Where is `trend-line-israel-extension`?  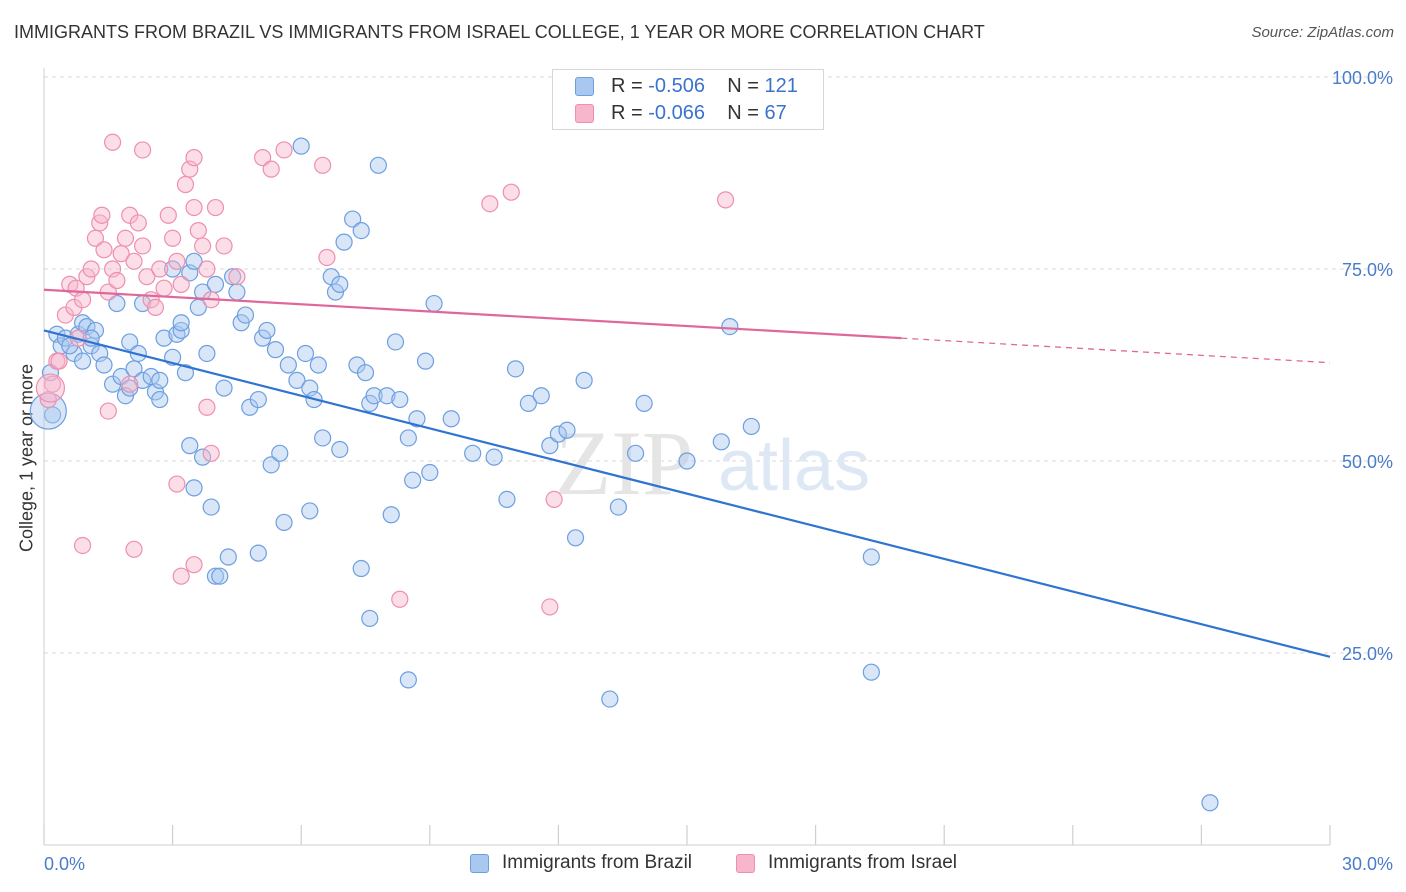
trend-line-israel-extension is located at coordinates (1116, 350).